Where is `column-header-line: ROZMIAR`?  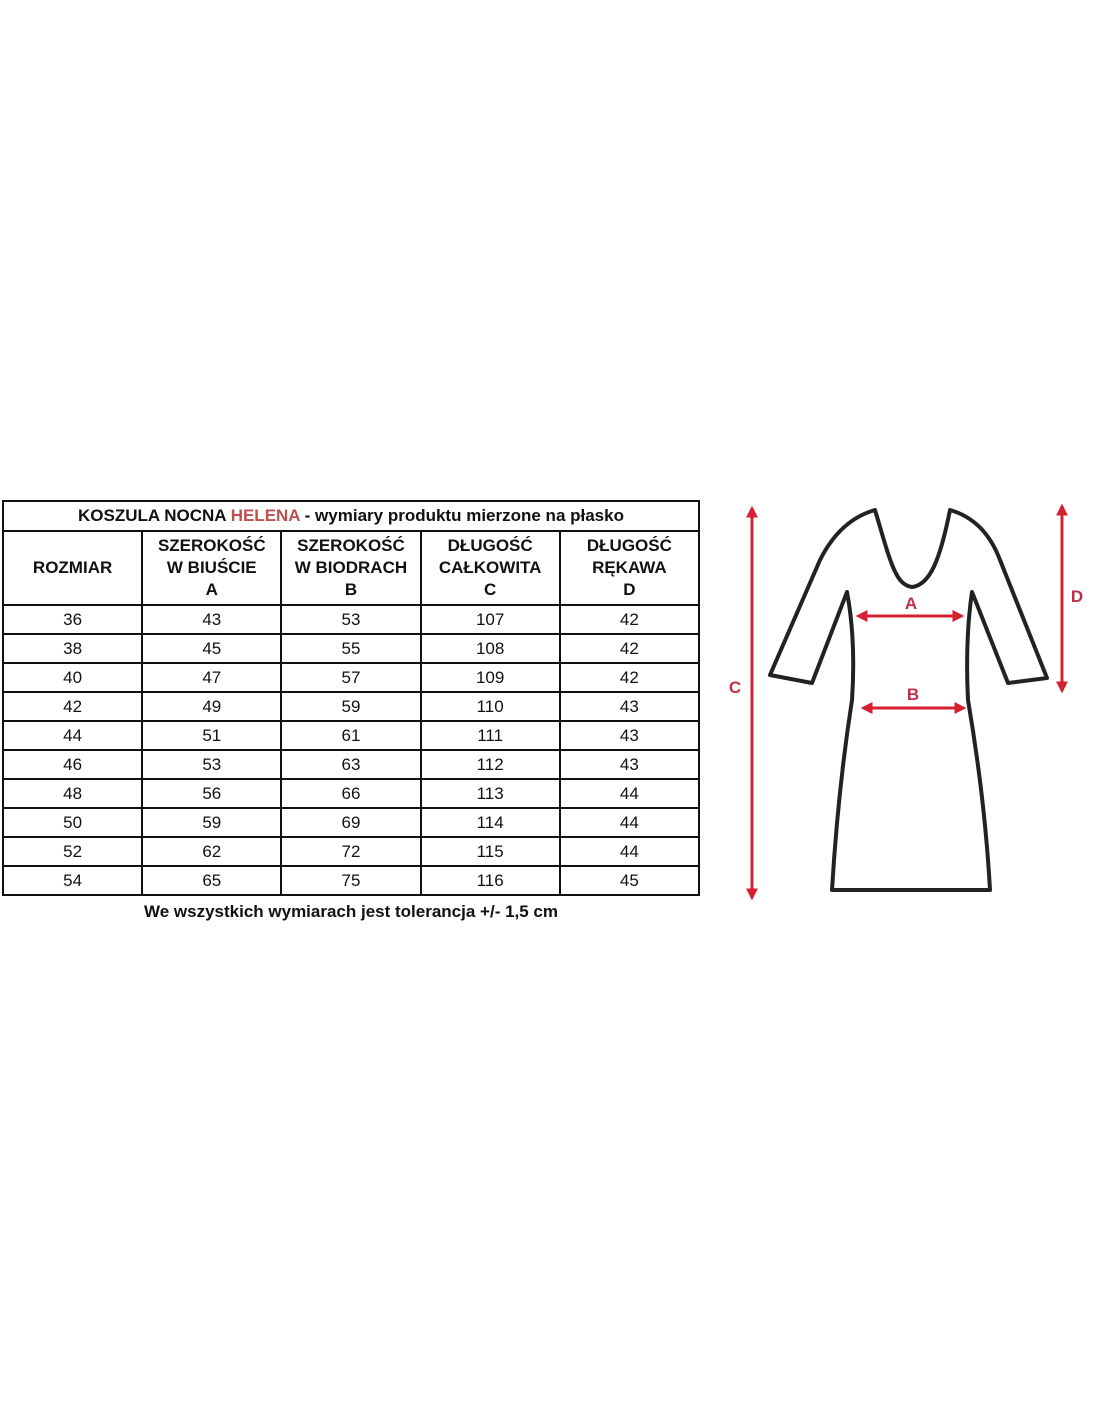
column-header-line: ROZMIAR is located at coordinates (72, 567).